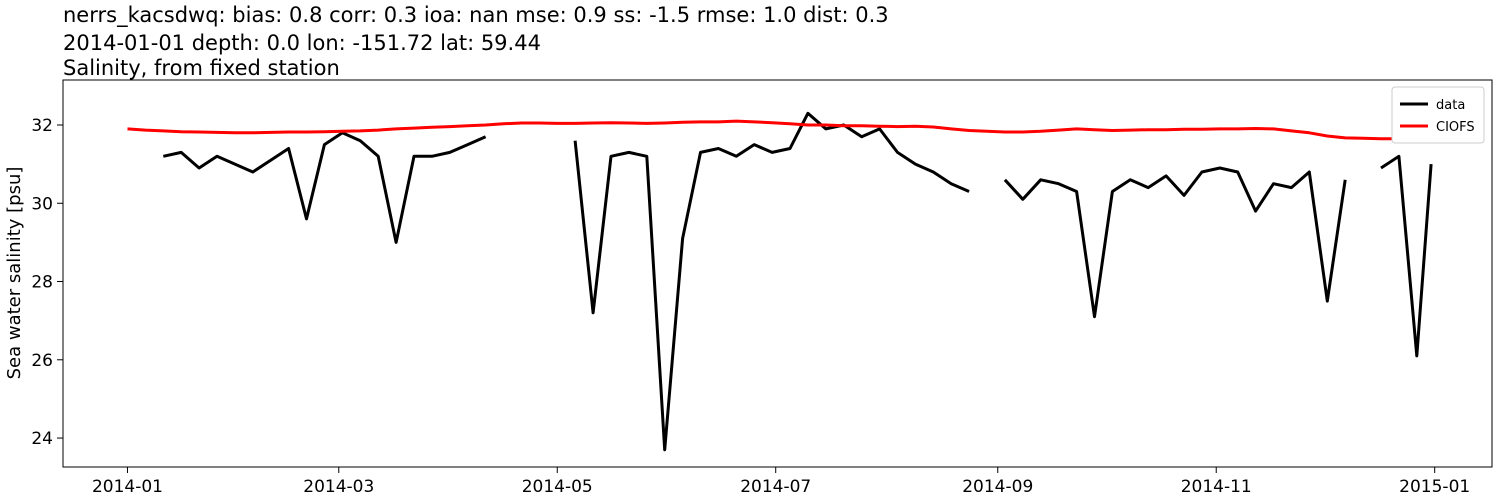 This screenshot has width=1500, height=504. I want to click on x-tick-label: 2015-01, so click(1434, 487).